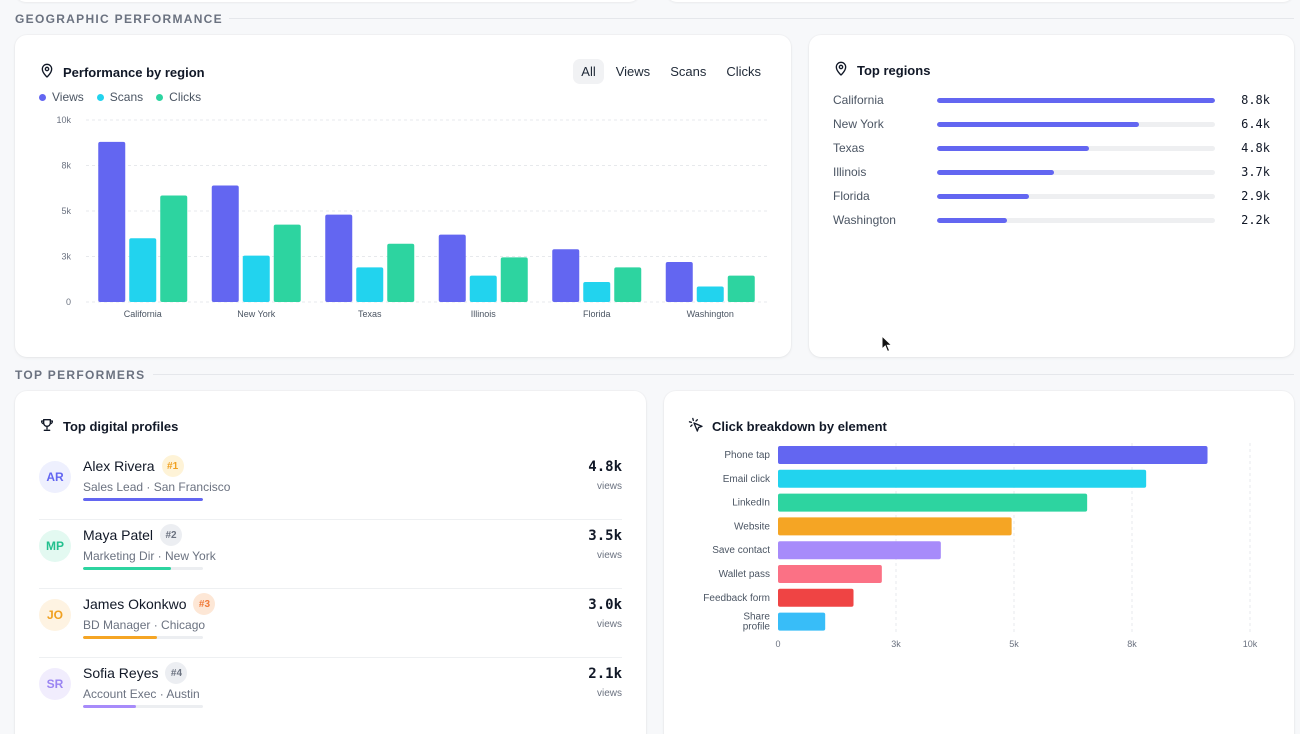  I want to click on card-title: Top regions, so click(894, 70).